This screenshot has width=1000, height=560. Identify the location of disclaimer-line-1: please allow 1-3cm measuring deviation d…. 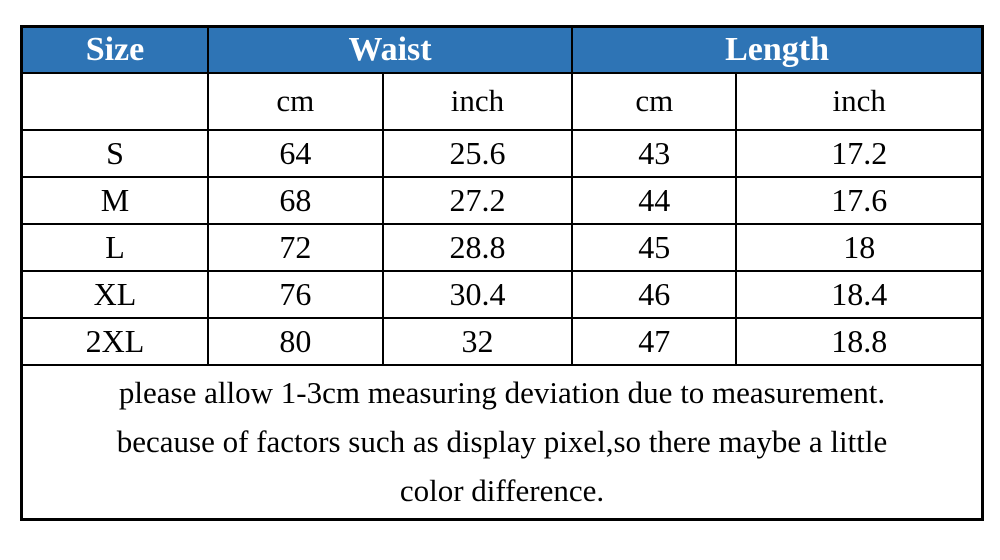
(502, 392).